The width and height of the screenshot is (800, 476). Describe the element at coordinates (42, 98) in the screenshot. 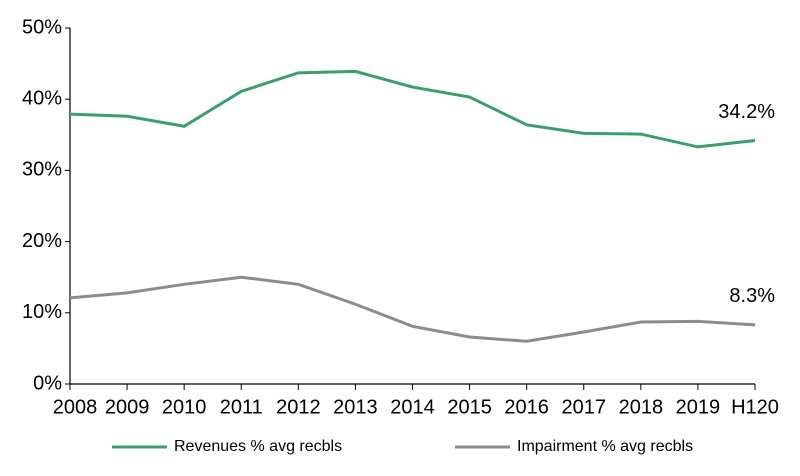

I see `y-tick-label: 40%` at that location.